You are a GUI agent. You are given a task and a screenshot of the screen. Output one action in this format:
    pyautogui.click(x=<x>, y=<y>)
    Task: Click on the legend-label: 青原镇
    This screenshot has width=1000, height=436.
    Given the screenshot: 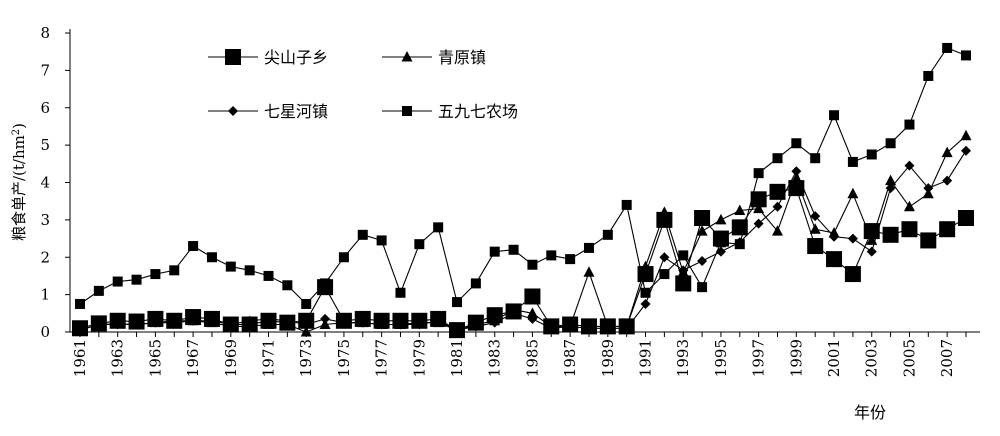 What is the action you would take?
    pyautogui.click(x=462, y=57)
    